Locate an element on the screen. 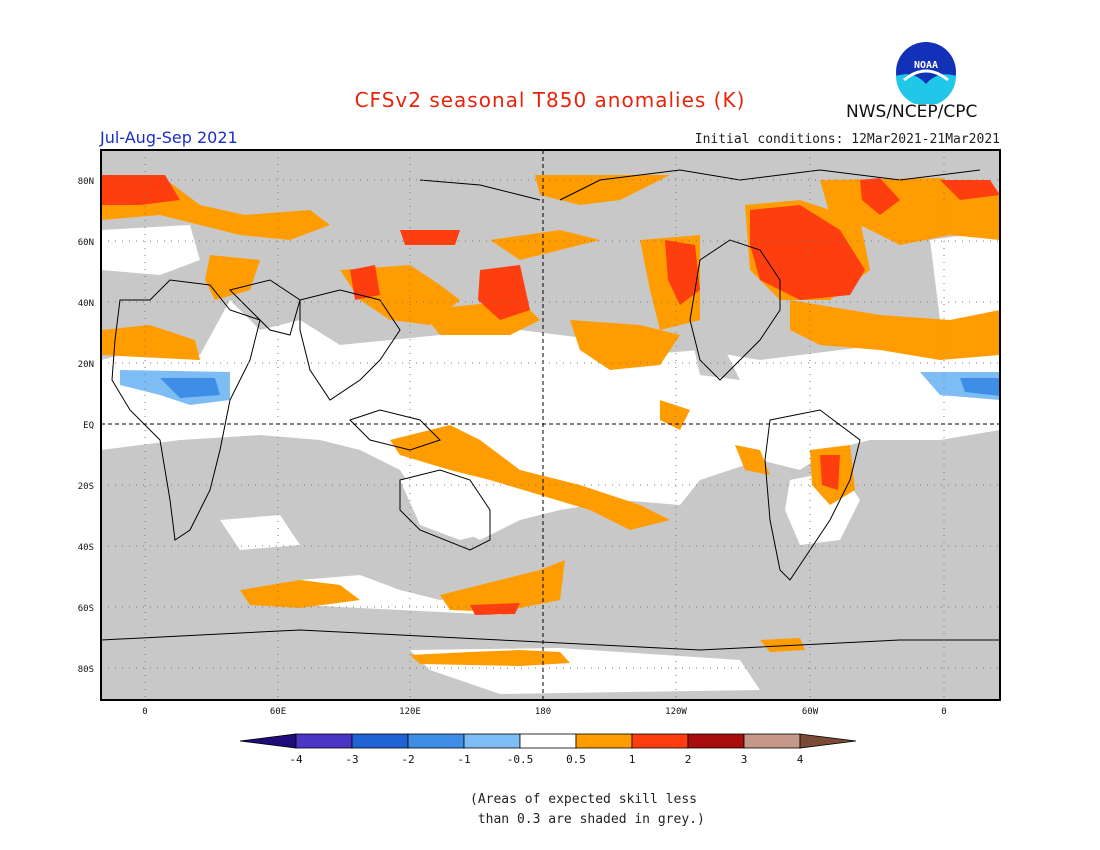 The height and width of the screenshot is (850, 1100). legend-label: 0.5 is located at coordinates (576, 759).